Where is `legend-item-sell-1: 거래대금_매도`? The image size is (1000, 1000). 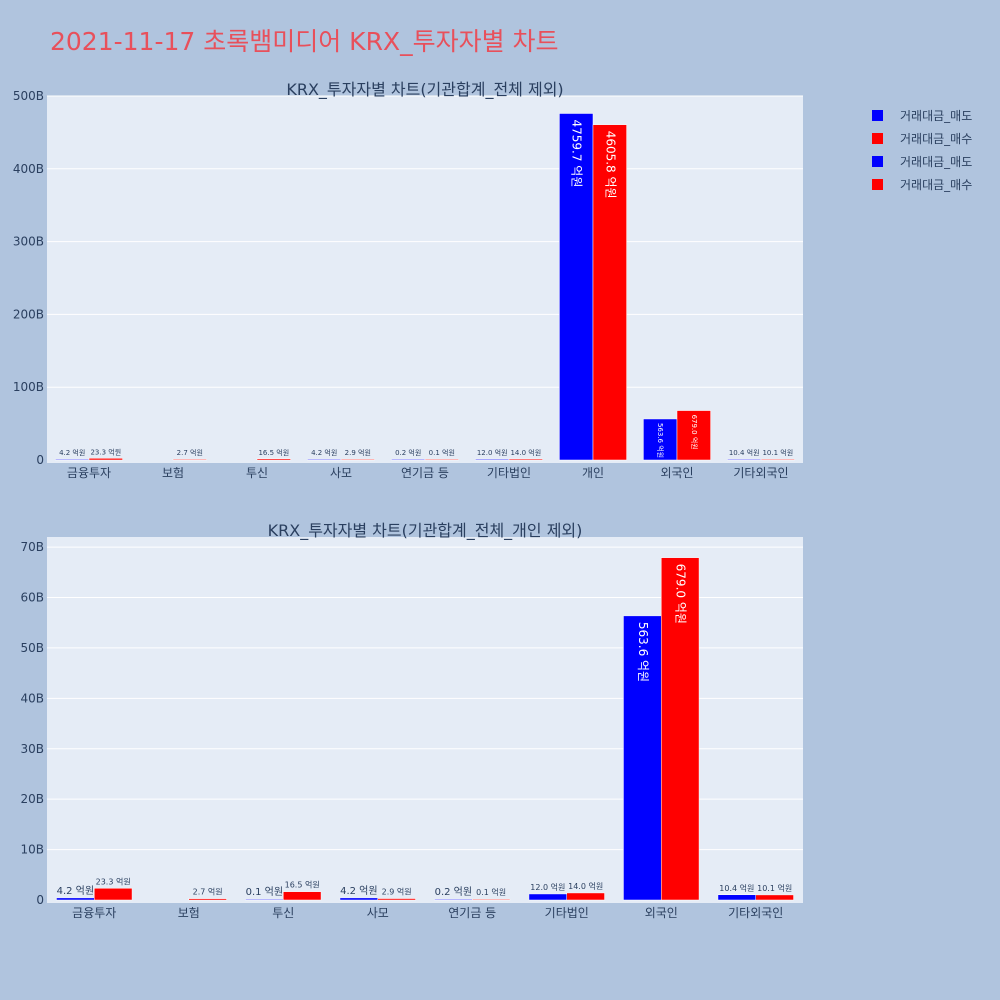
legend-item-sell-1: 거래대금_매도 is located at coordinates (922, 115).